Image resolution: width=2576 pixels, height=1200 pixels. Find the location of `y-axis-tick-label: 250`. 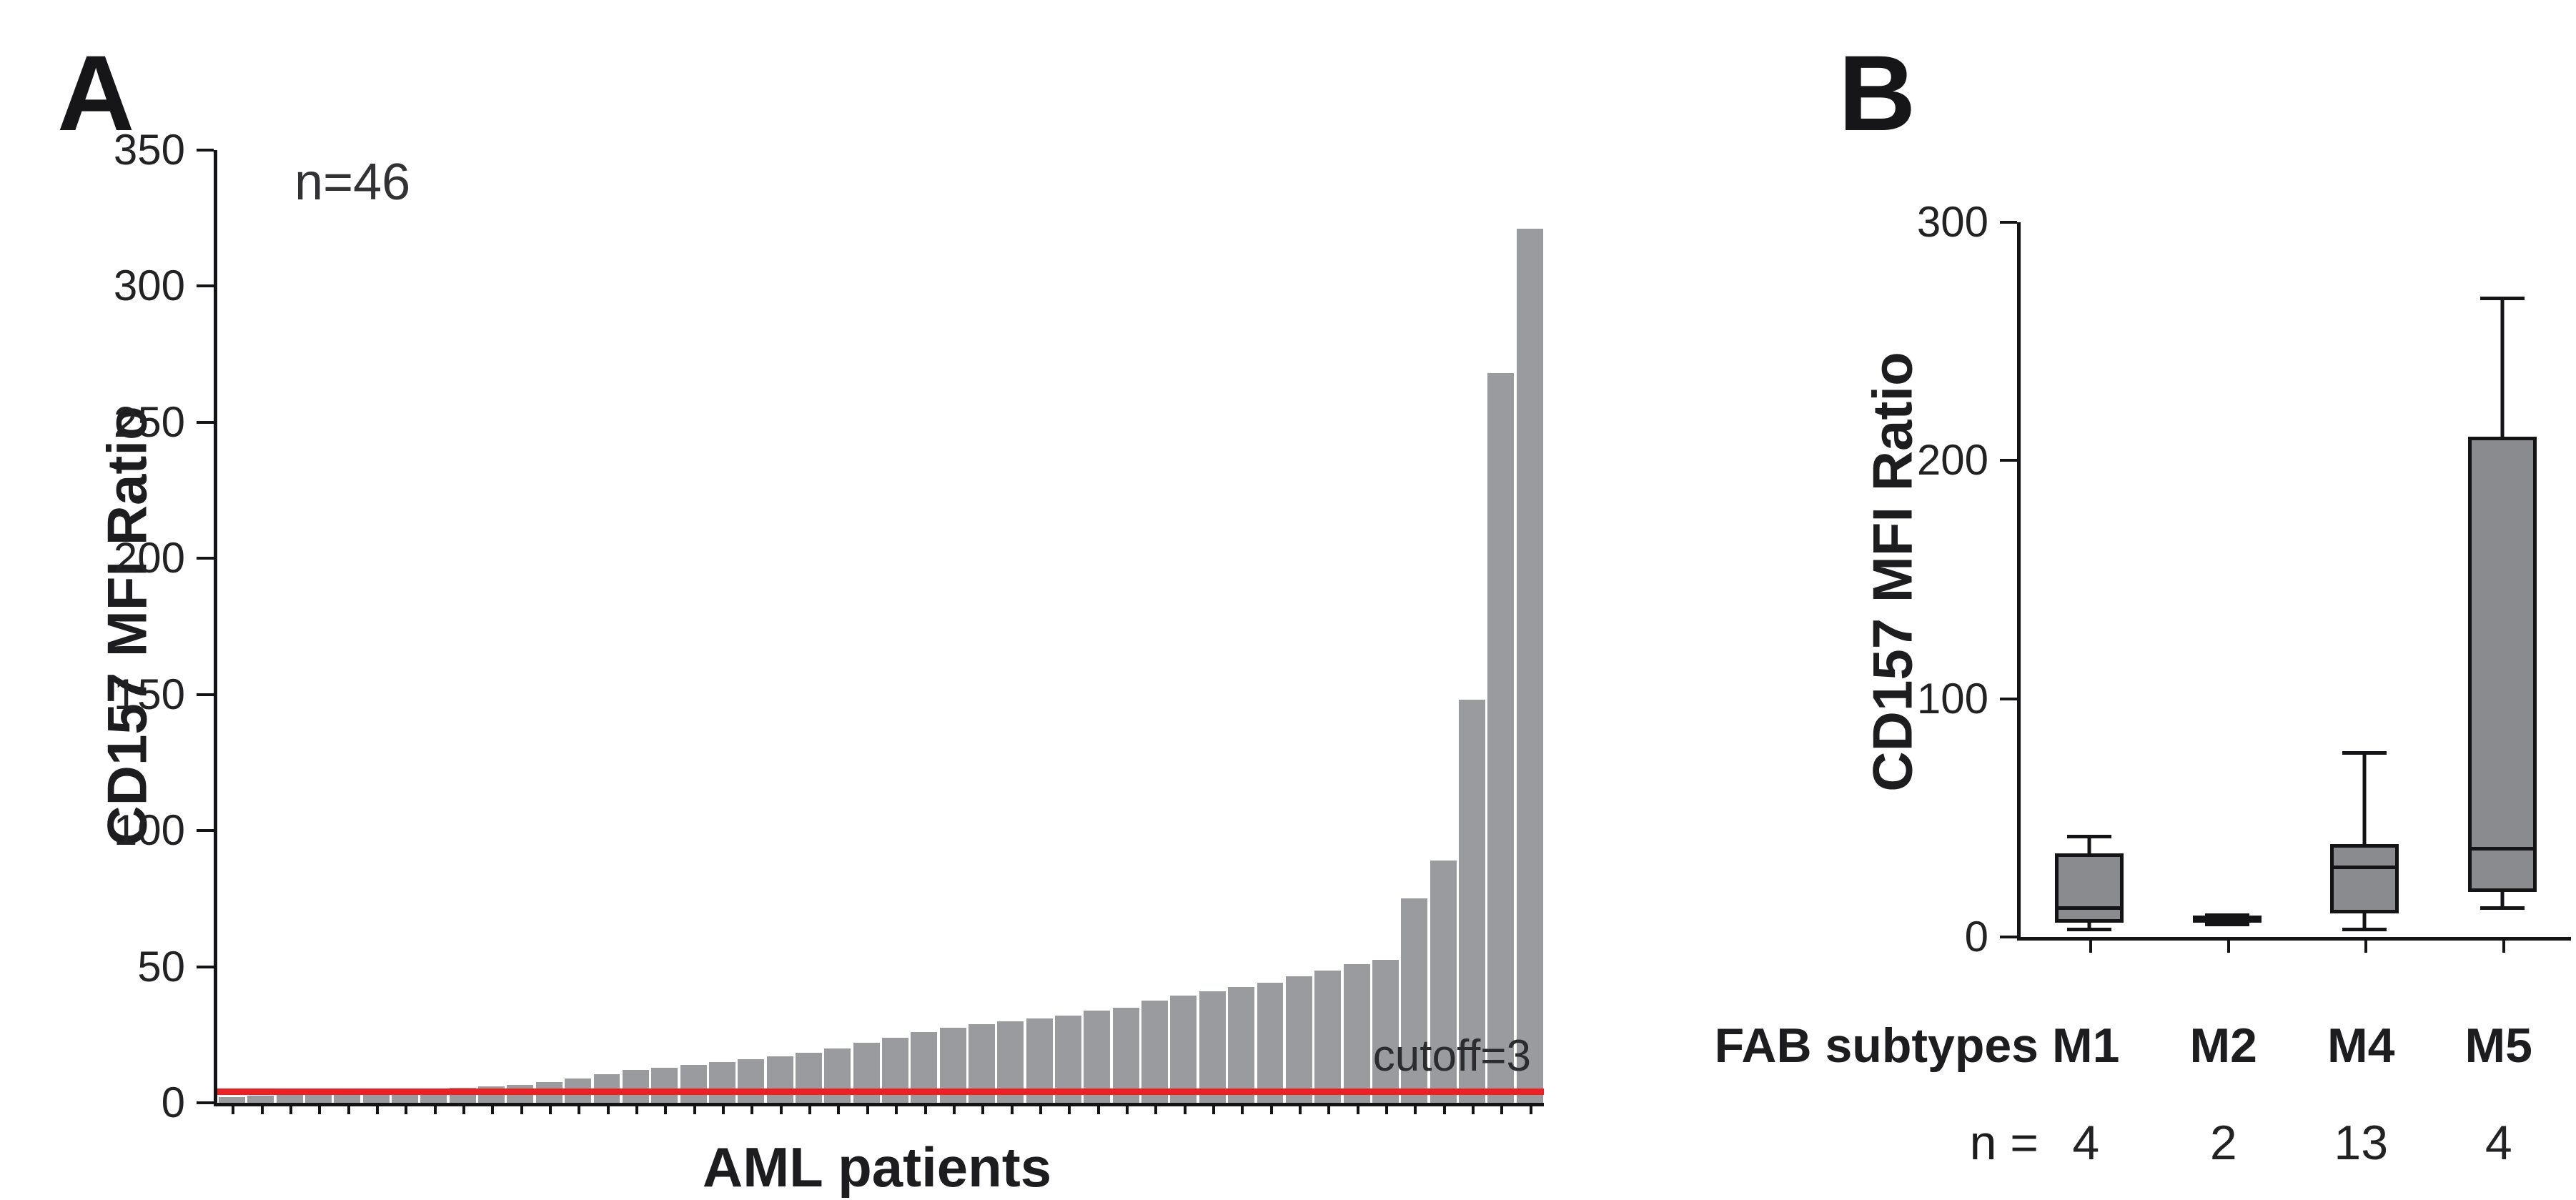

y-axis-tick-label: 250 is located at coordinates (149, 421).